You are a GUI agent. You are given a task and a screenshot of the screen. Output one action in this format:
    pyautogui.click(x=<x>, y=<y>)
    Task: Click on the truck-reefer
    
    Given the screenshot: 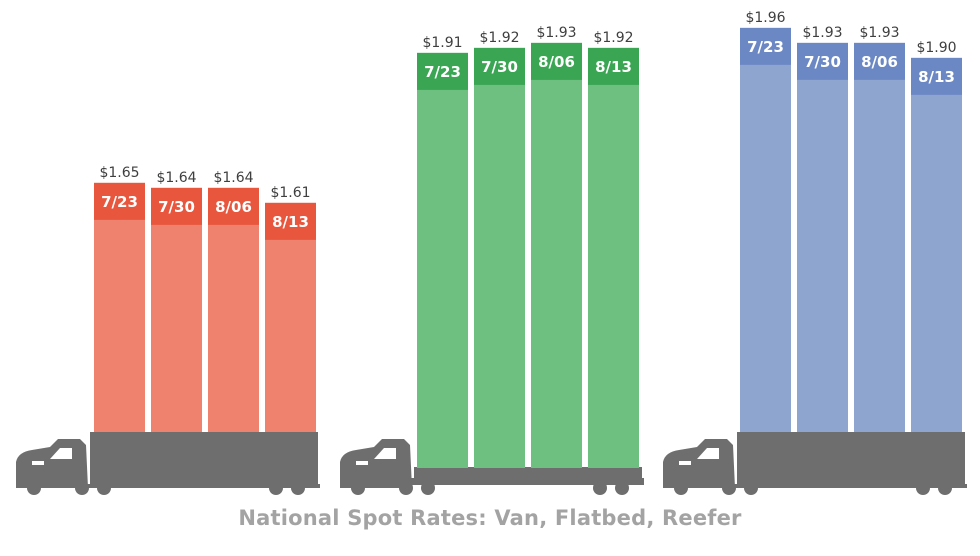 What is the action you would take?
    pyautogui.click(x=815, y=463)
    